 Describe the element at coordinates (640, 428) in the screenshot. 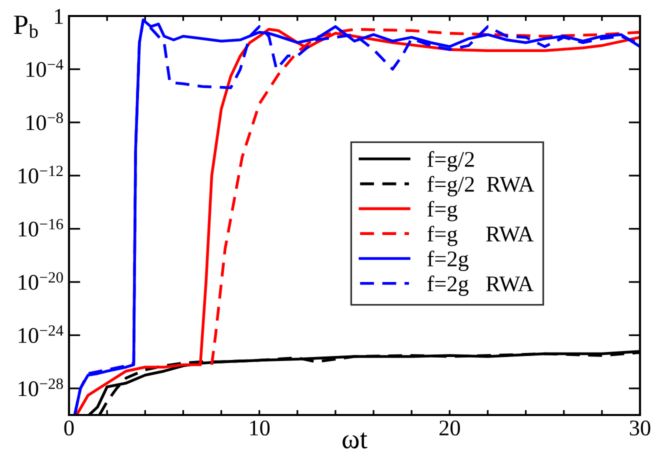

I see `x-tick-label: 30` at that location.